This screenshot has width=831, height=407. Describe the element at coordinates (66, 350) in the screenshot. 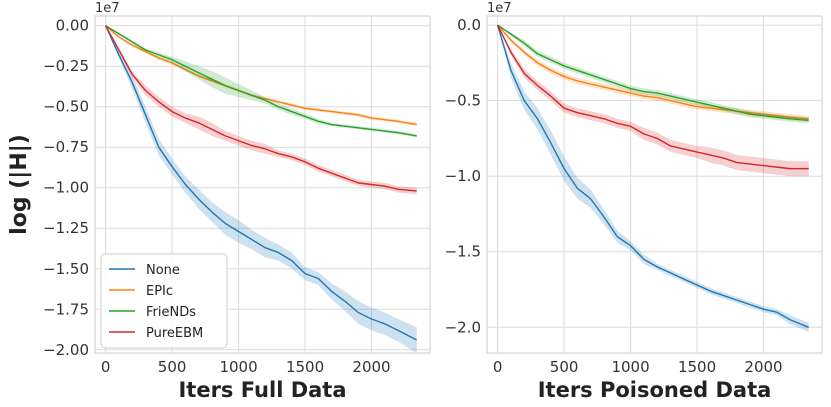

I see `y-tick-label: −2.00` at that location.